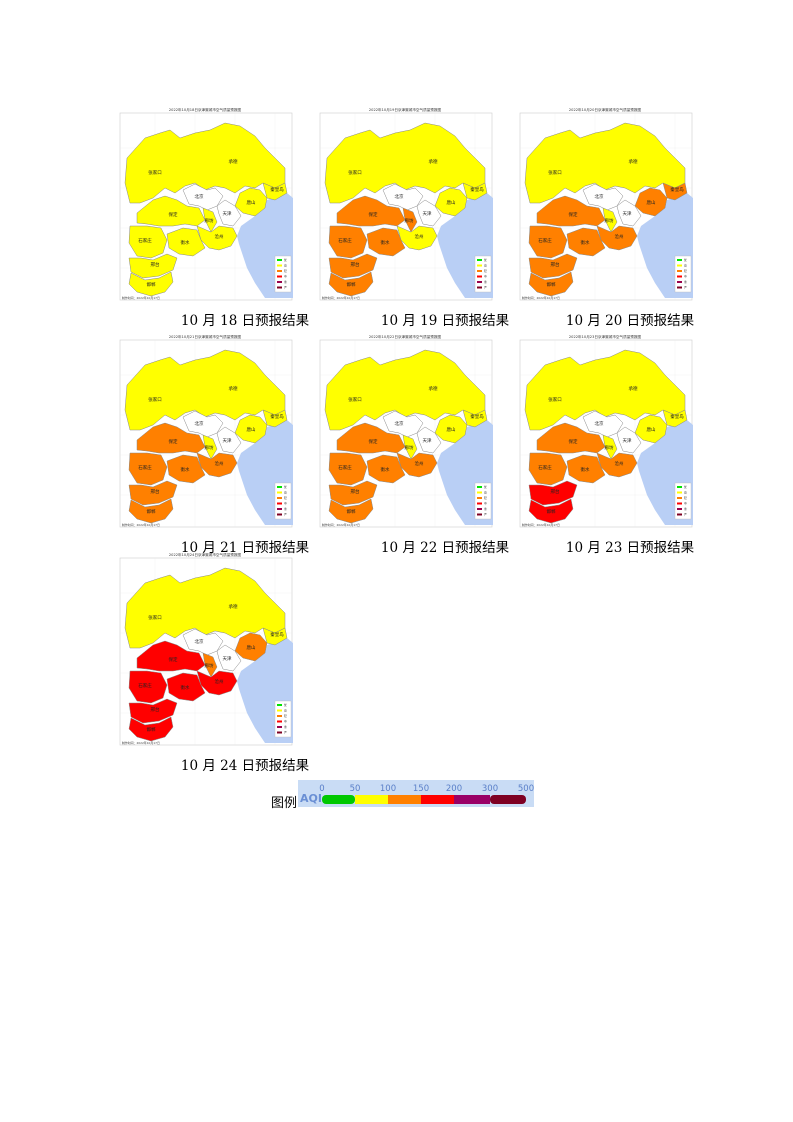  Describe the element at coordinates (454, 789) in the screenshot. I see `aqi-tick: 200` at that location.